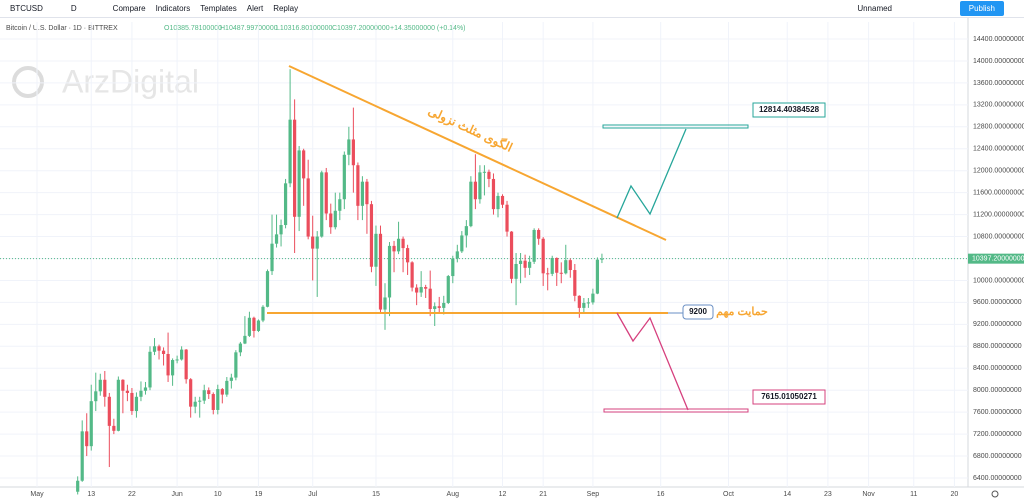  I want to click on y-tick-label: 10000.00000000, so click(998, 280).